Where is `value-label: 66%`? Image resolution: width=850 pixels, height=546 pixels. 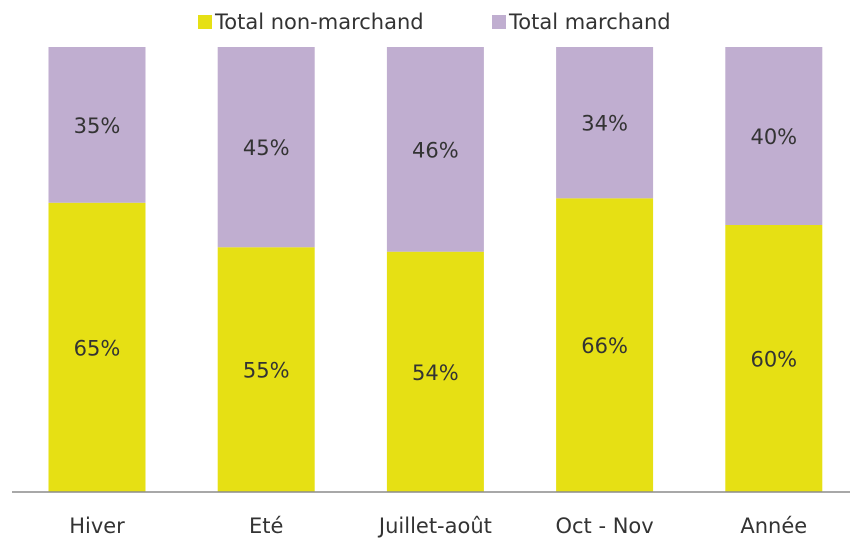
value-label: 66% is located at coordinates (604, 346).